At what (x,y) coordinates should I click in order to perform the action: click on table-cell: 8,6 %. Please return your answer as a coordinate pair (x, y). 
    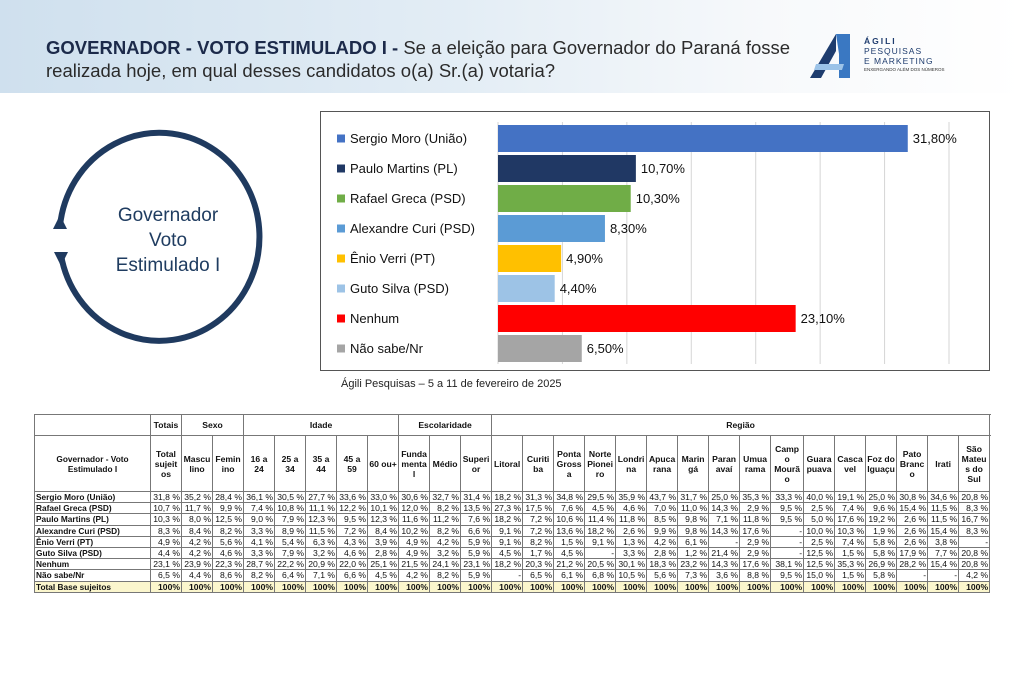
    Looking at the image, I should click on (228, 575).